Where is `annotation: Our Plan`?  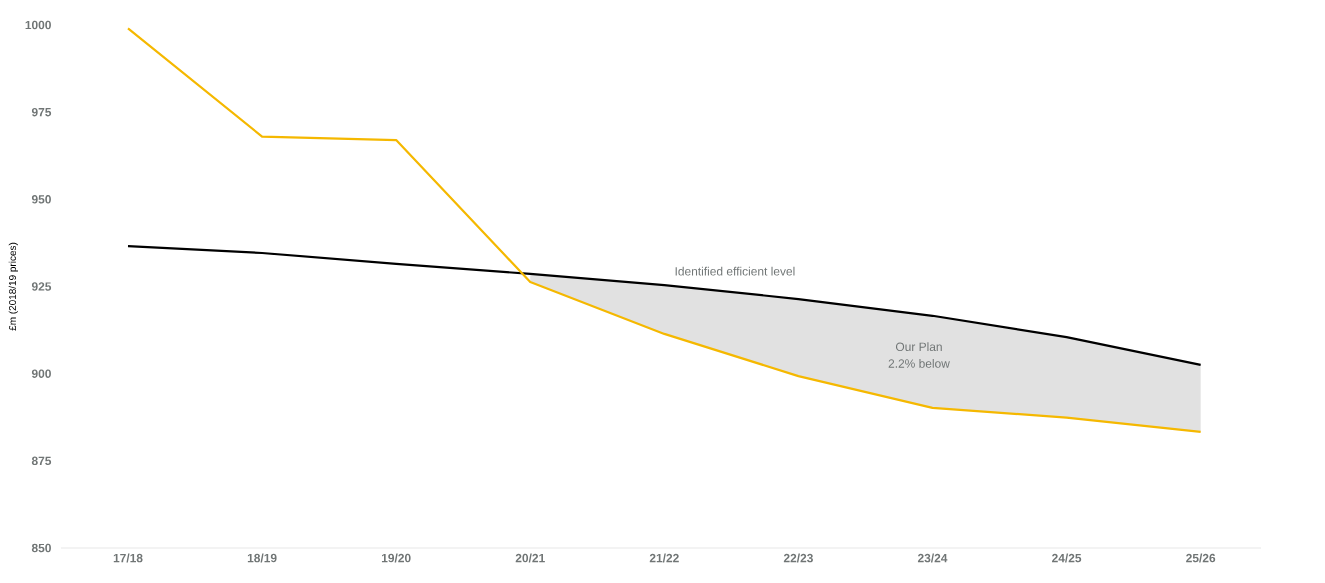
annotation: Our Plan is located at coordinates (918, 347).